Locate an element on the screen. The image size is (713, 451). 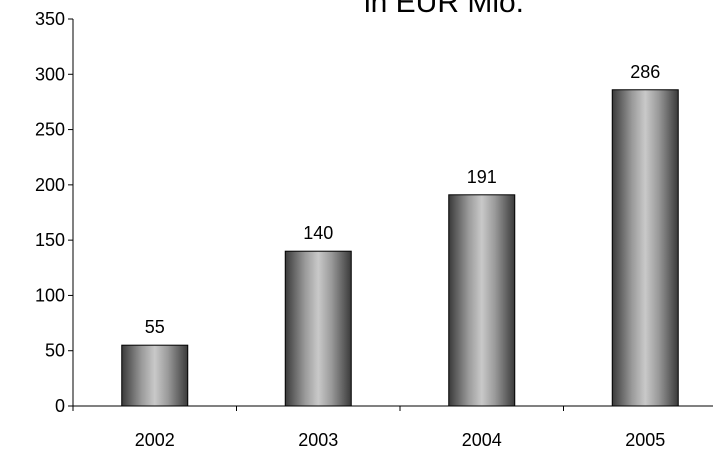
bar-2003 is located at coordinates (318, 328).